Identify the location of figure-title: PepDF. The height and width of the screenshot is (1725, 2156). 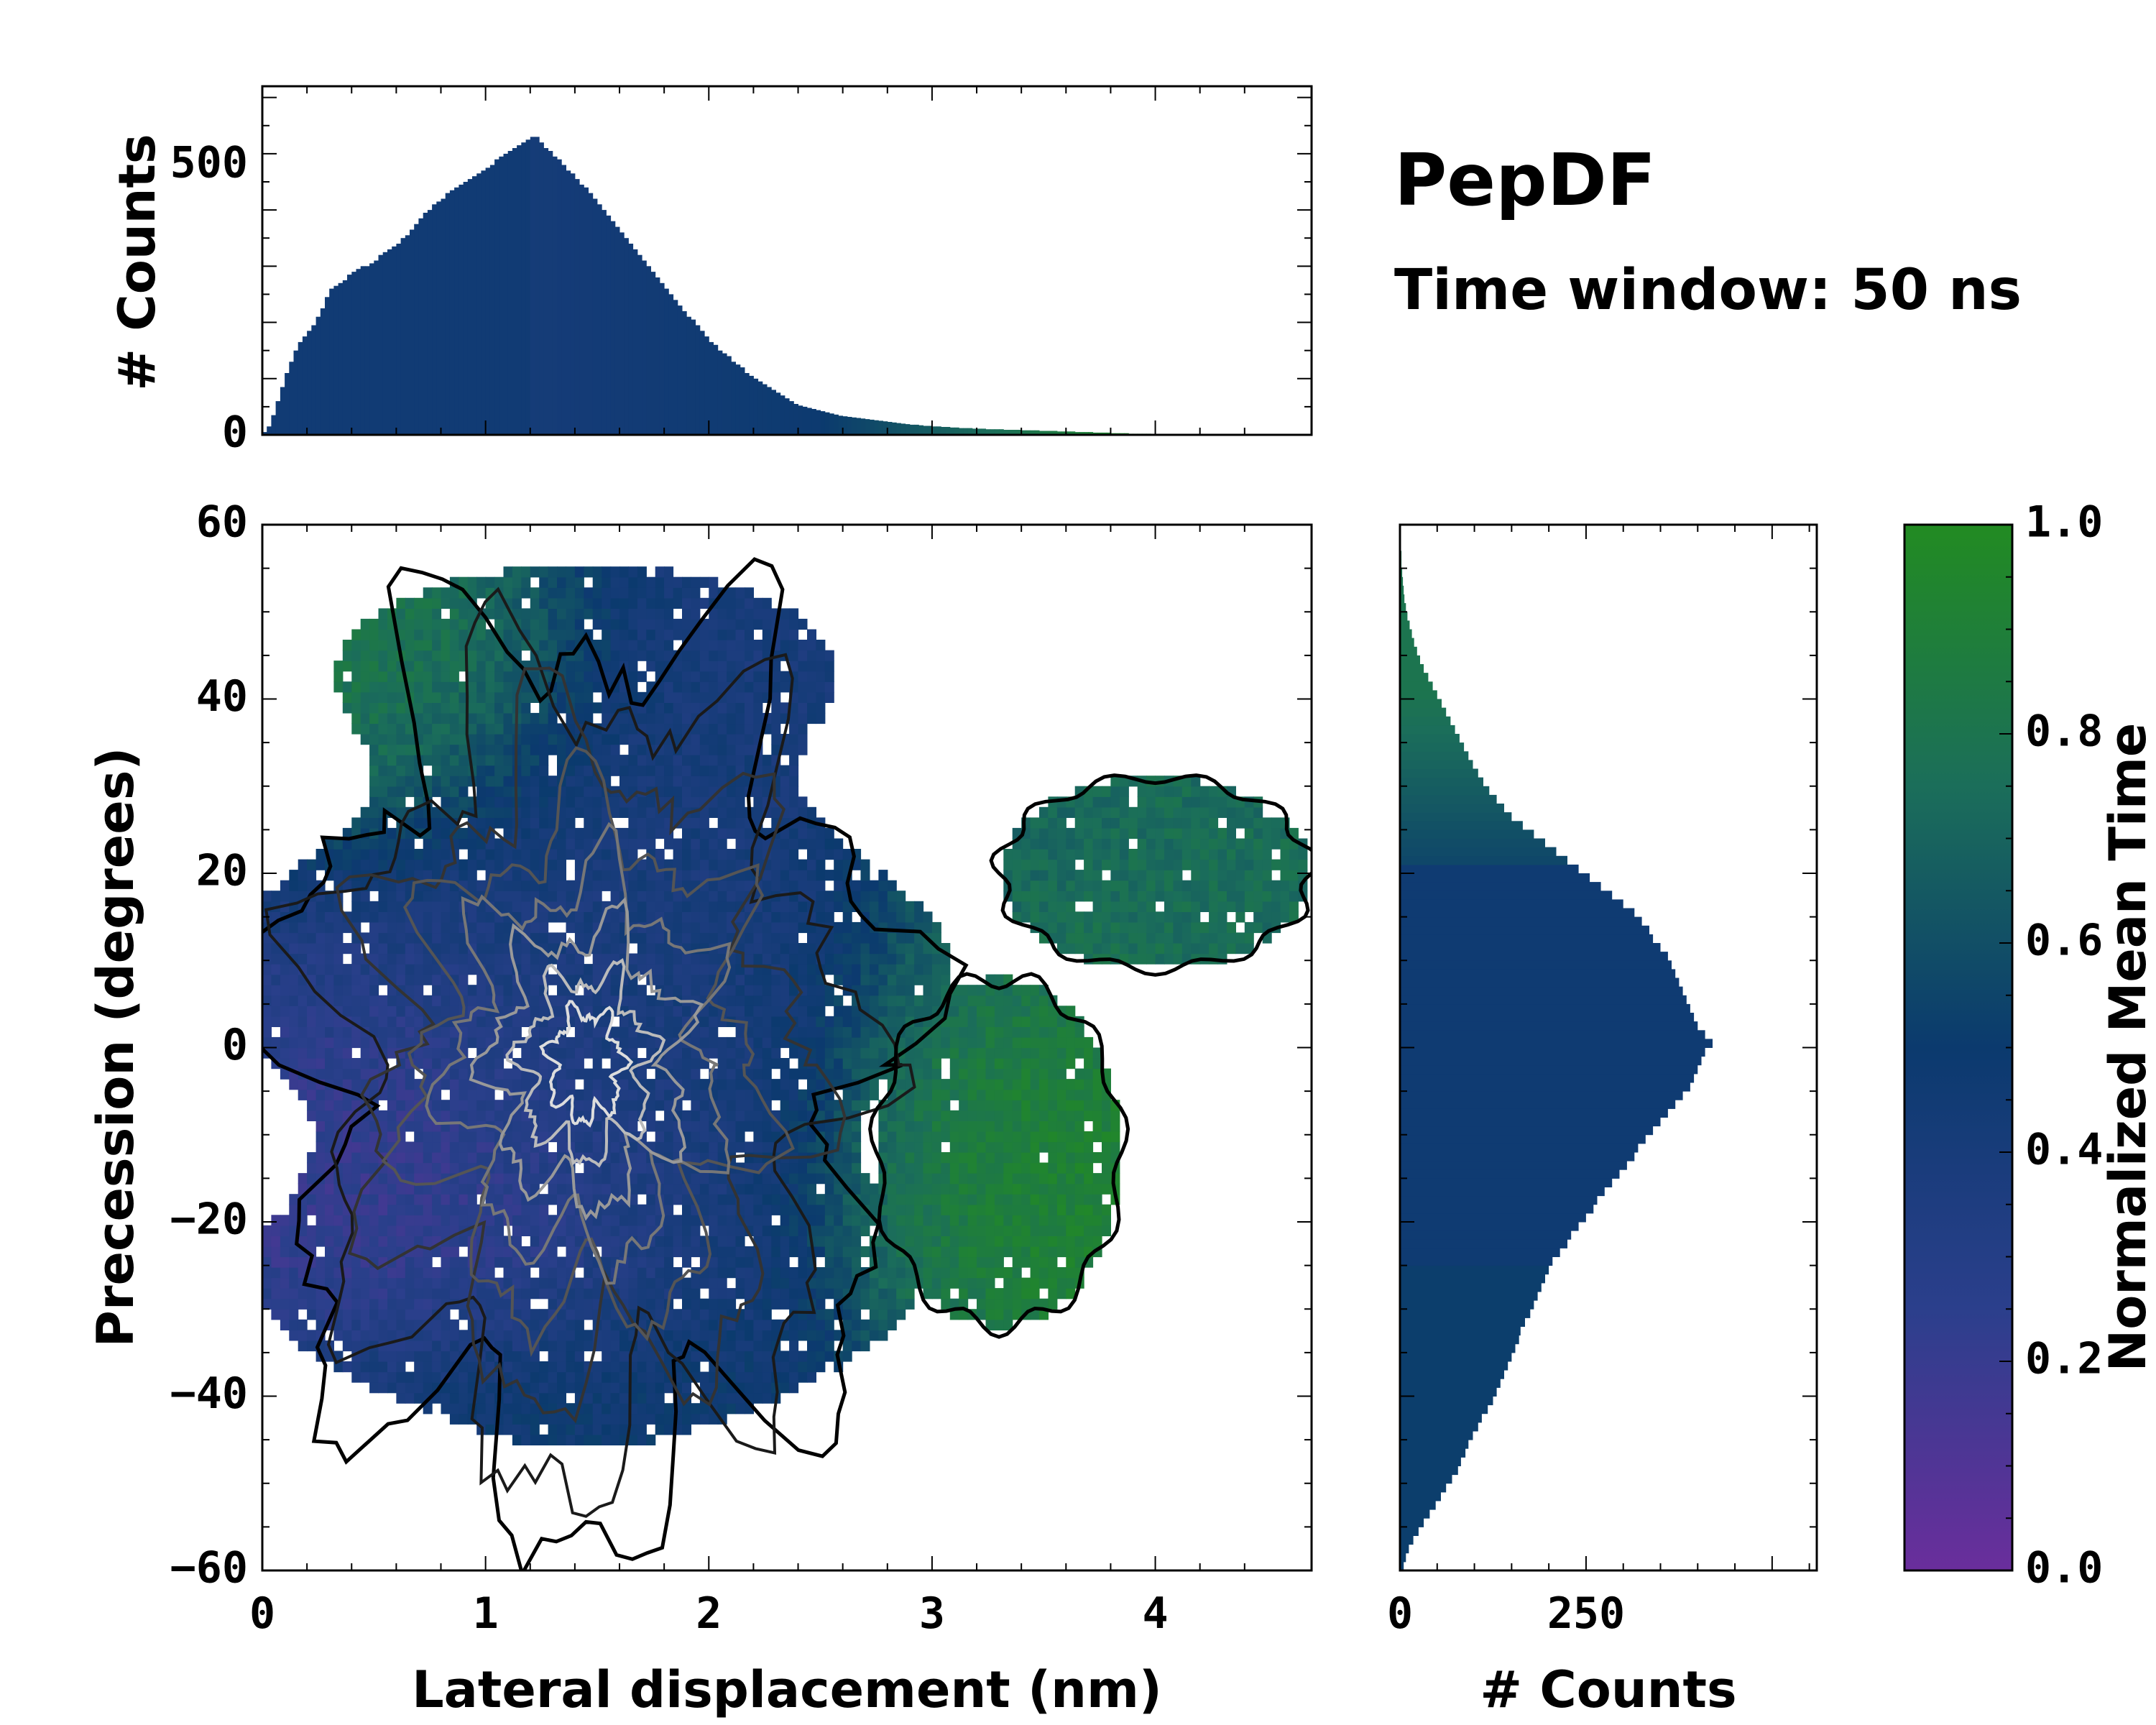
(1525, 180).